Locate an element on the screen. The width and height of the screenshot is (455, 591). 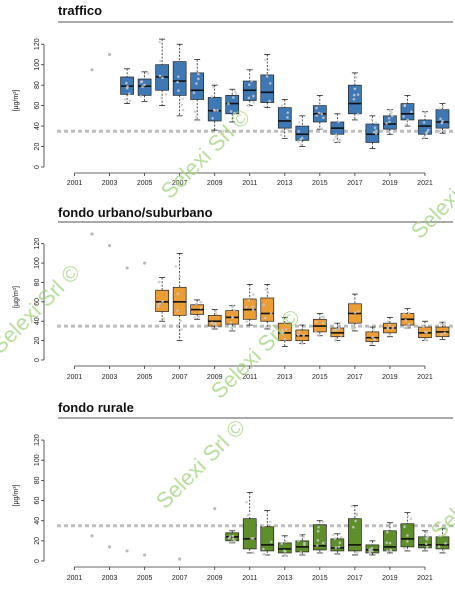
y-tick-label: 40 is located at coordinates (37, 126).